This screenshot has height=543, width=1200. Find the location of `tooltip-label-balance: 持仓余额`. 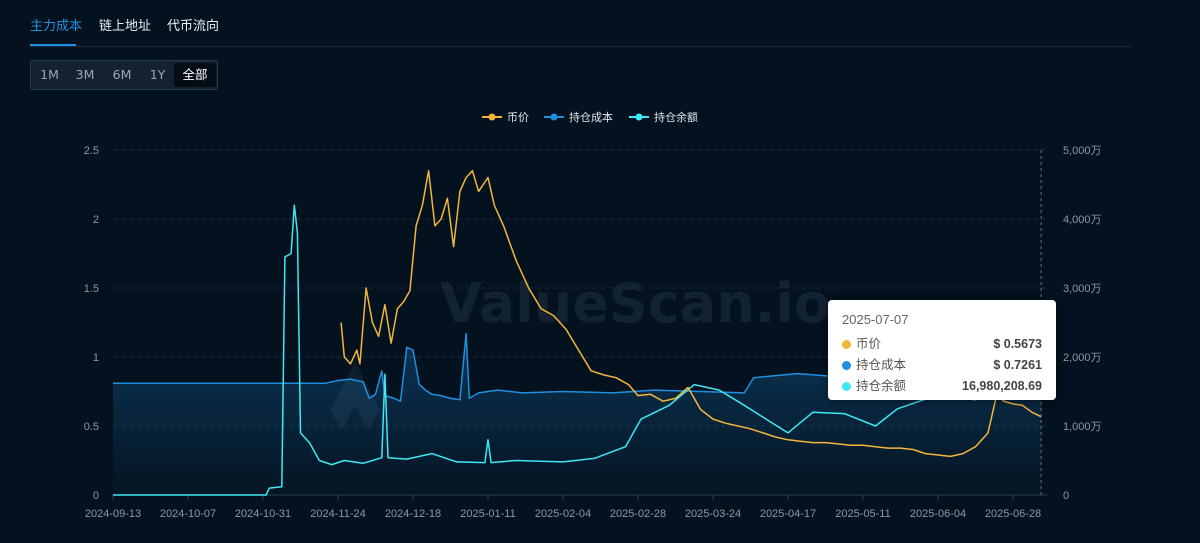

tooltip-label-balance: 持仓余额 is located at coordinates (881, 386).